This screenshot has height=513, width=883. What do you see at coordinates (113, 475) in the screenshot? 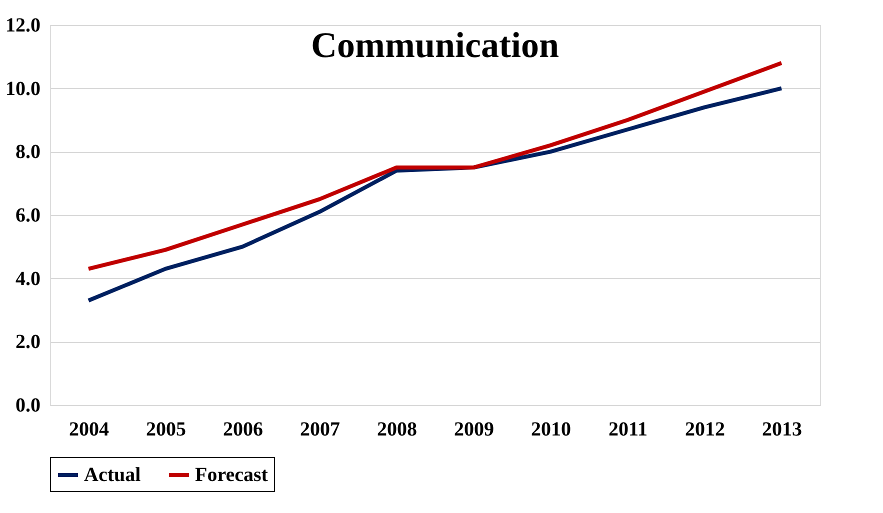
I see `legend-label: Actual` at bounding box center [113, 475].